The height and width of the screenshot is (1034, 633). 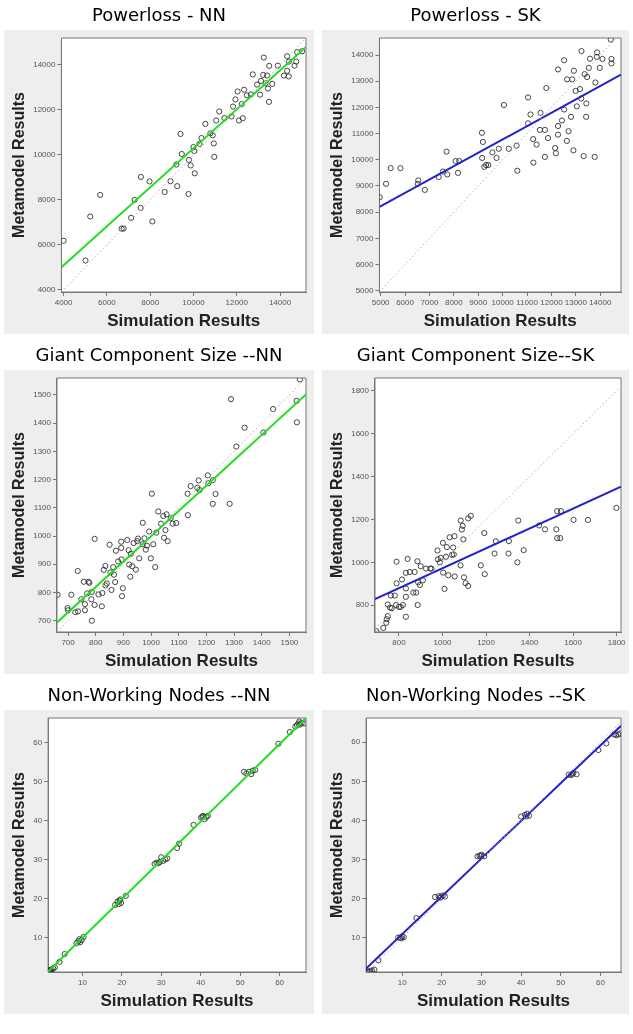 What do you see at coordinates (46, 289) in the screenshot?
I see `y-tick-label: 4000` at bounding box center [46, 289].